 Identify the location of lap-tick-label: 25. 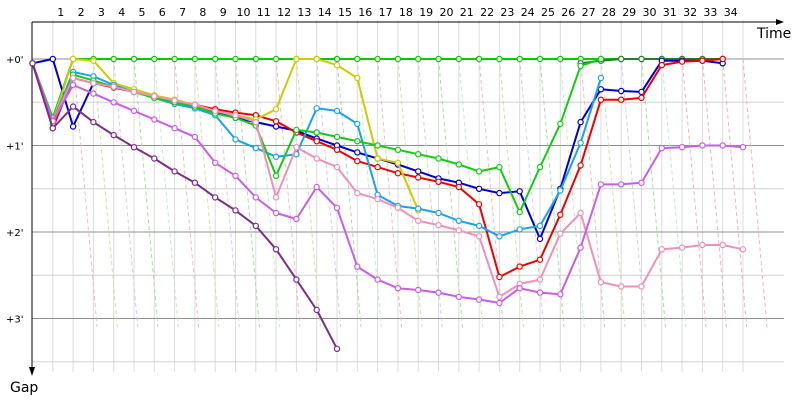
(548, 12).